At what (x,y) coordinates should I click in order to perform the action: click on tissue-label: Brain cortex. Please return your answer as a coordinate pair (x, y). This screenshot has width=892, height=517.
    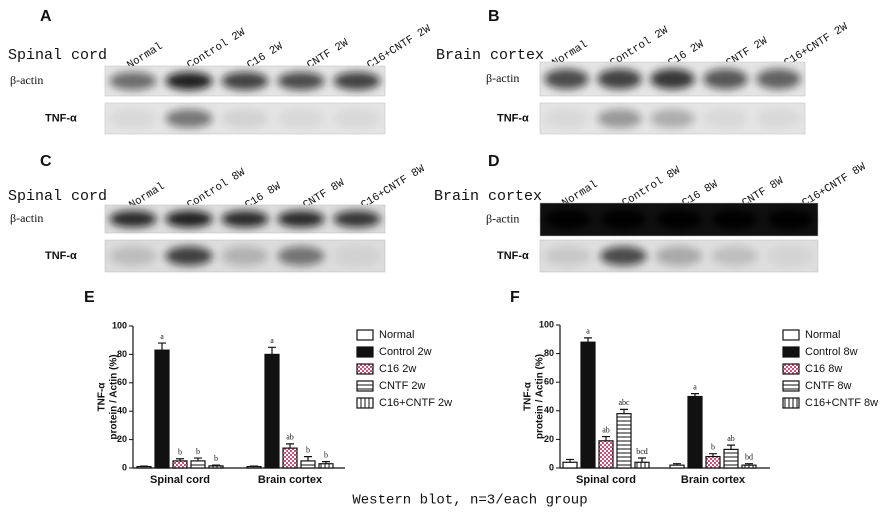
    Looking at the image, I should click on (490, 55).